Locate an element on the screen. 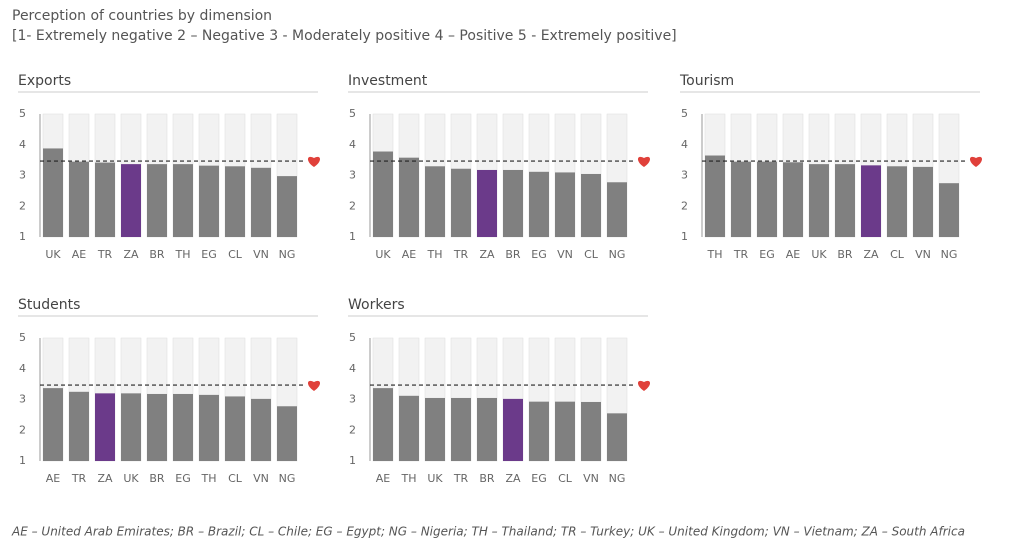 The image size is (1024, 547). panel-title: Workers is located at coordinates (376, 305).